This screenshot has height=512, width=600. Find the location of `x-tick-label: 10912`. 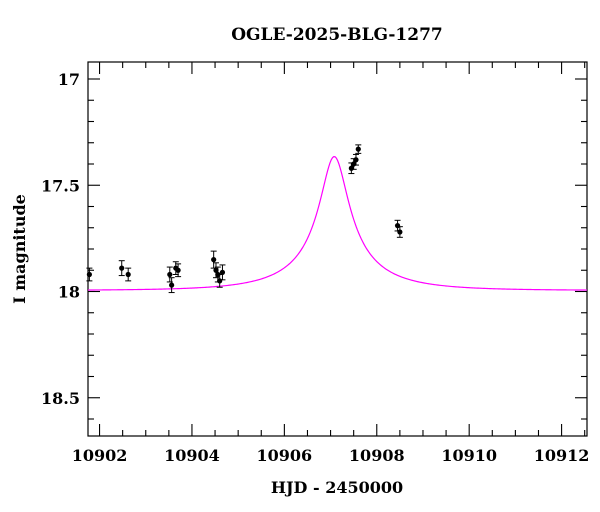

x-tick-label: 10912 is located at coordinates (562, 455).